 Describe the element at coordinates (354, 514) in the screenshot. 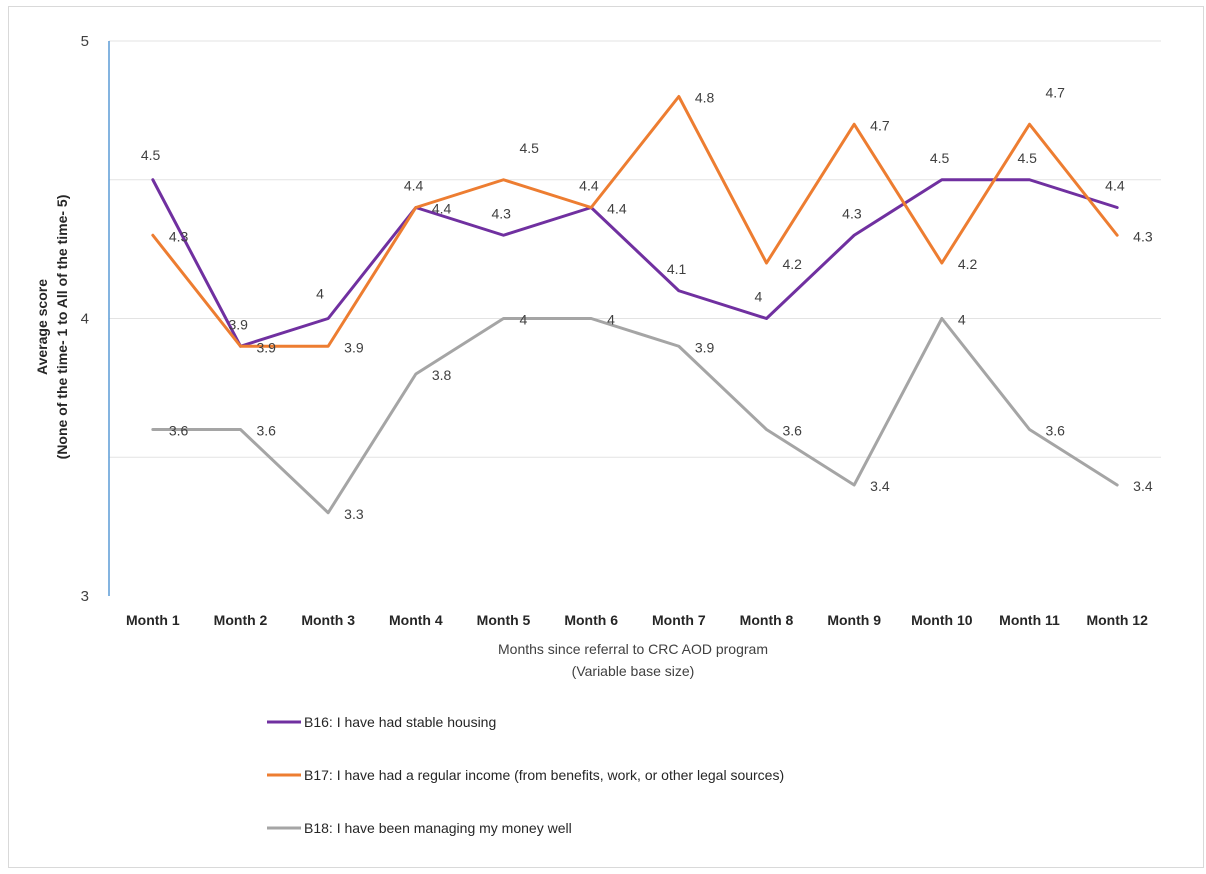

I see `data-label: 3.3` at that location.